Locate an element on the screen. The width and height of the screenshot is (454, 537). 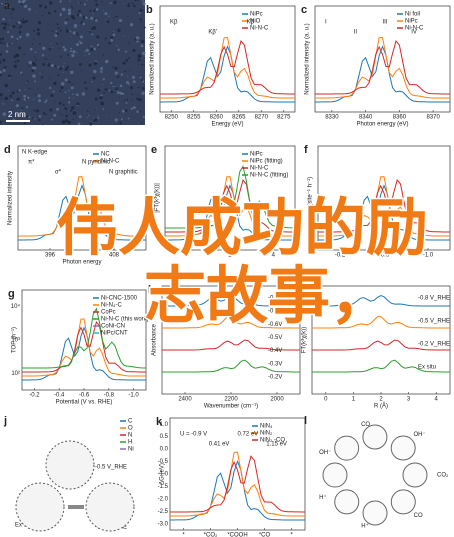
annotation: CO is located at coordinates (418, 516).